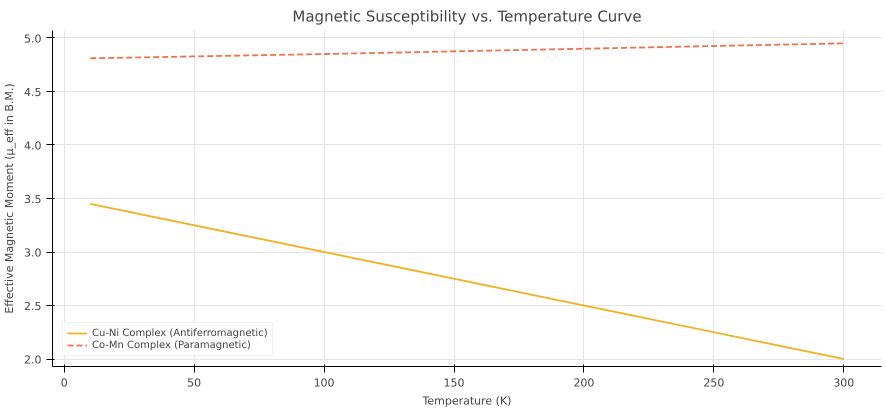  I want to click on x-tick-label: 200, so click(583, 383).